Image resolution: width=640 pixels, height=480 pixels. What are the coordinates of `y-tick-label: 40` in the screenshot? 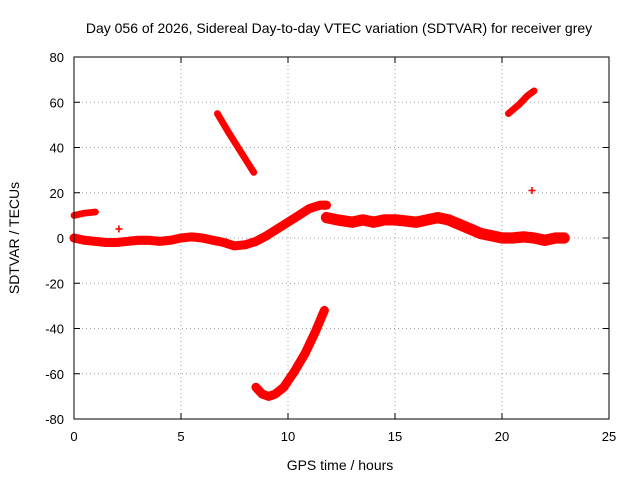 It's located at (57, 148).